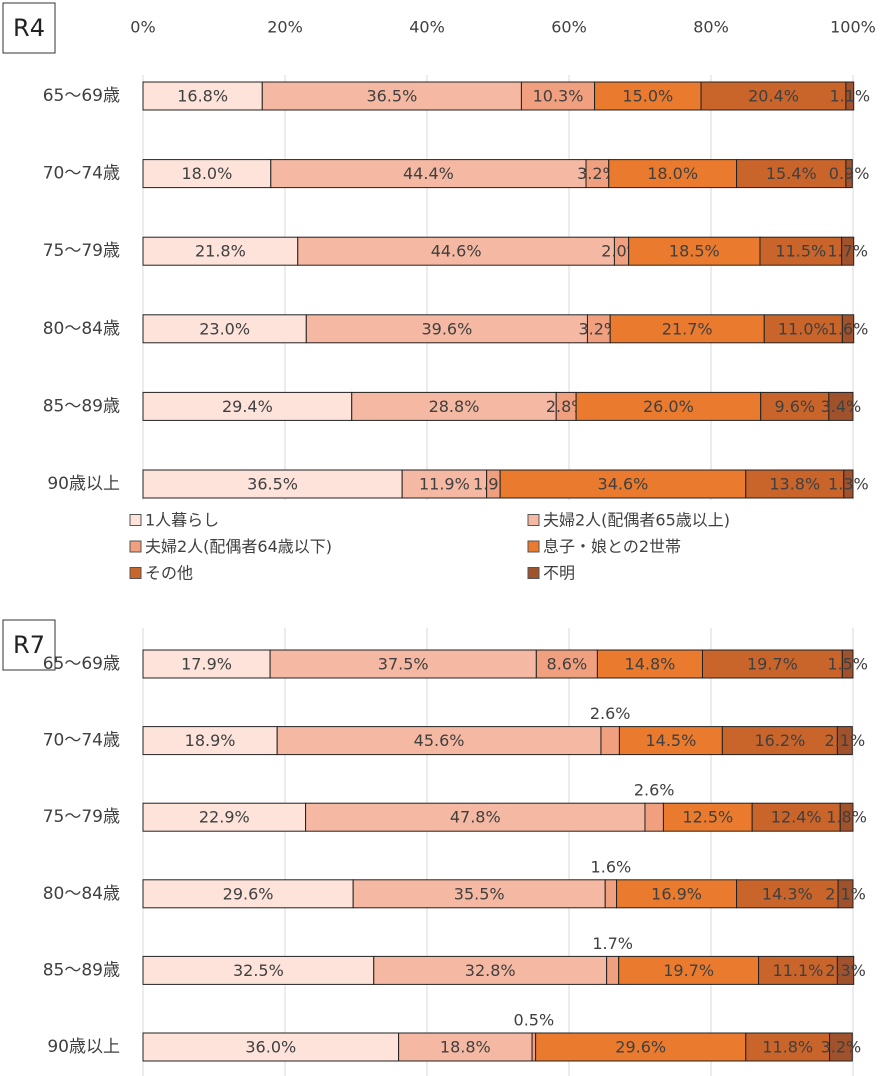 The width and height of the screenshot is (893, 1076). What do you see at coordinates (427, 27) in the screenshot?
I see `x-tick-label: 40%` at bounding box center [427, 27].